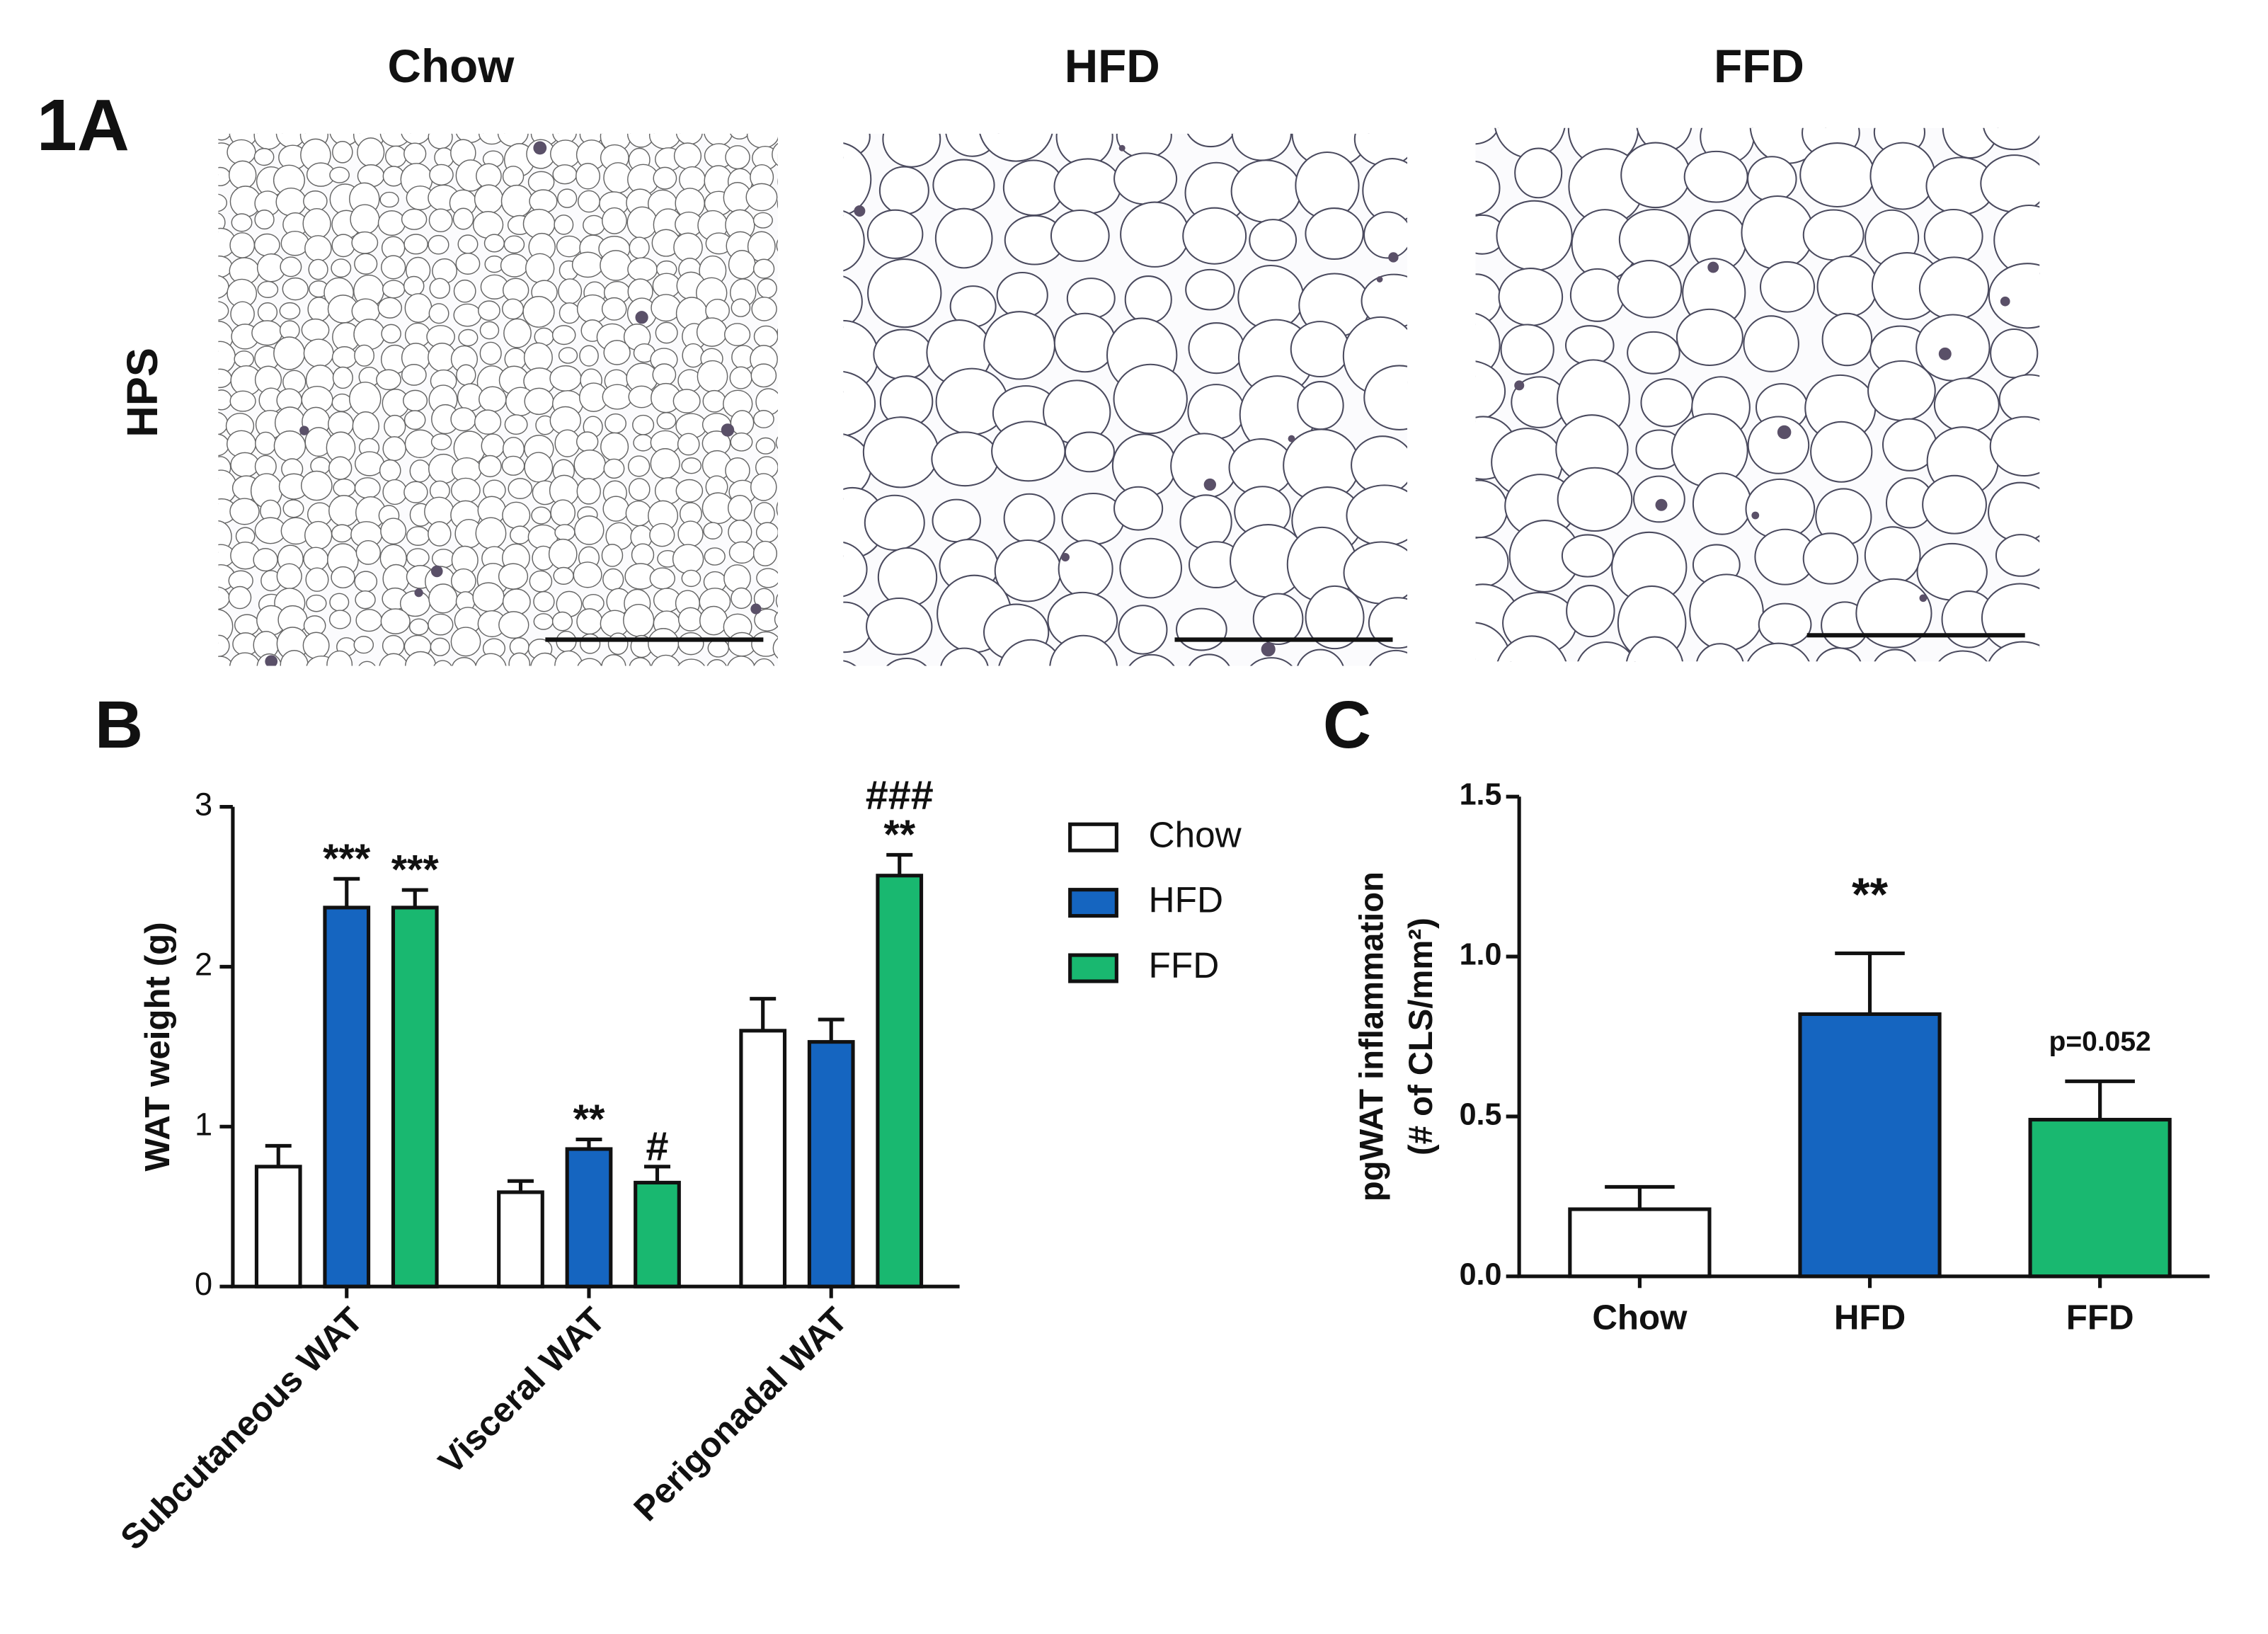 The image size is (2268, 1634). I want to click on legend-swatch, so click(1093, 903).